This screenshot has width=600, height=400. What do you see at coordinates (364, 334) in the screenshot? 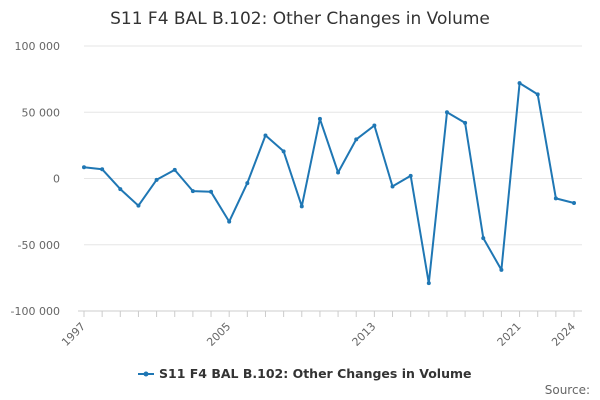
I see `x-tick-label: 2013` at bounding box center [364, 334].